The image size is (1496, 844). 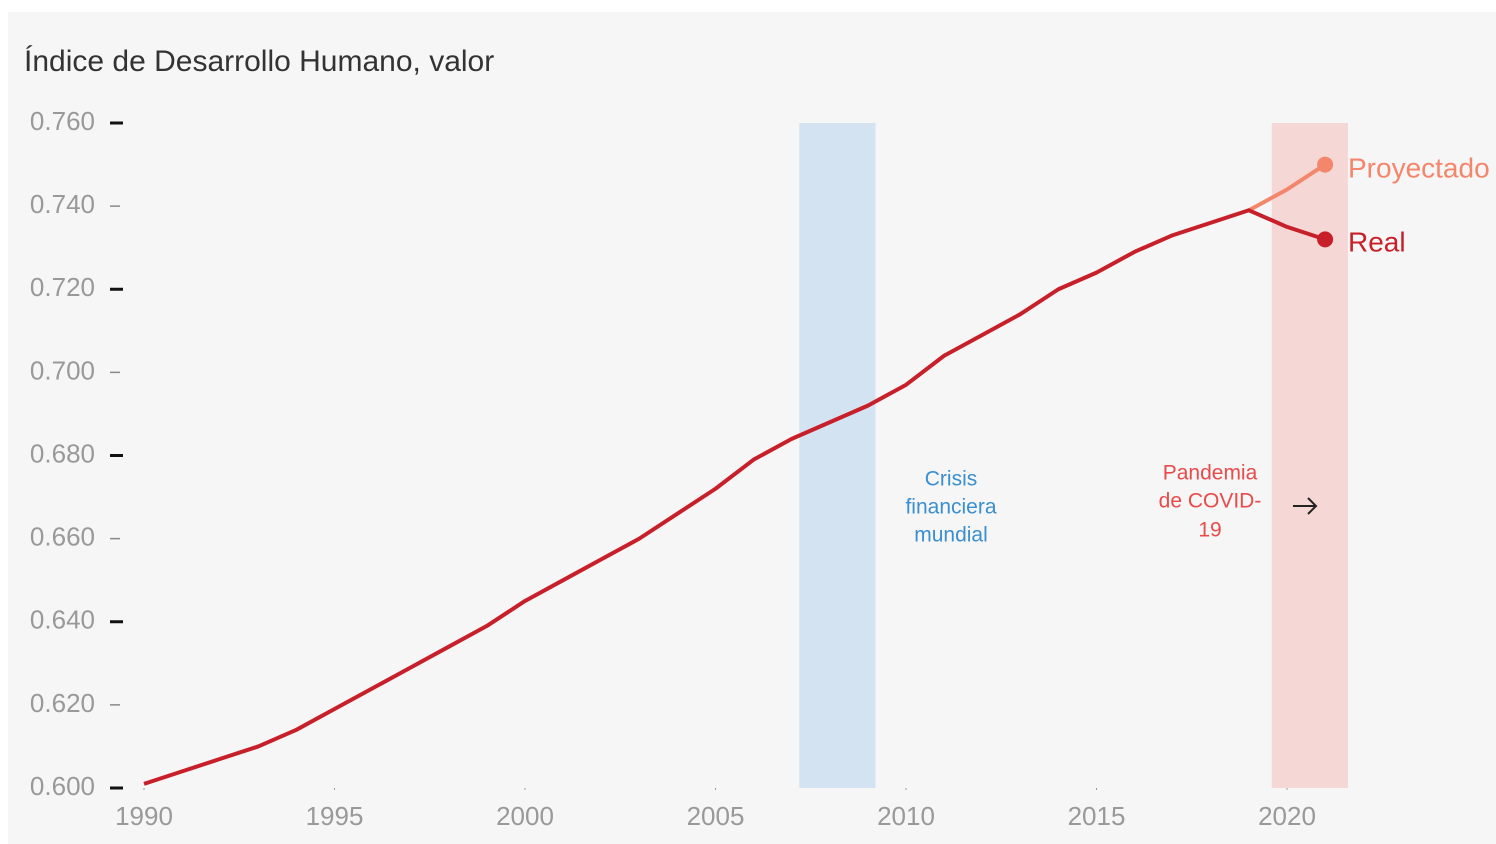 What do you see at coordinates (1287, 187) in the screenshot?
I see `line` at bounding box center [1287, 187].